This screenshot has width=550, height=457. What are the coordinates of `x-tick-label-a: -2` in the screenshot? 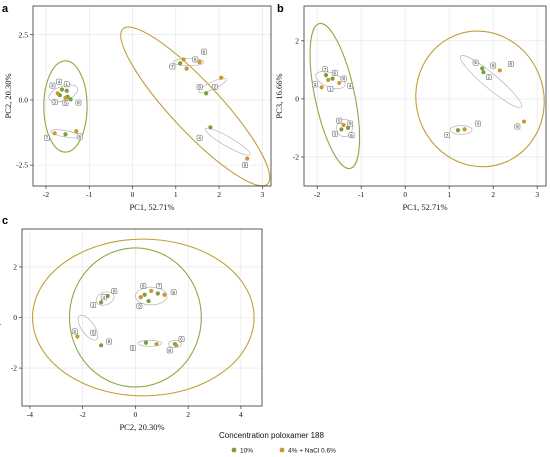 It's located at (46, 194).